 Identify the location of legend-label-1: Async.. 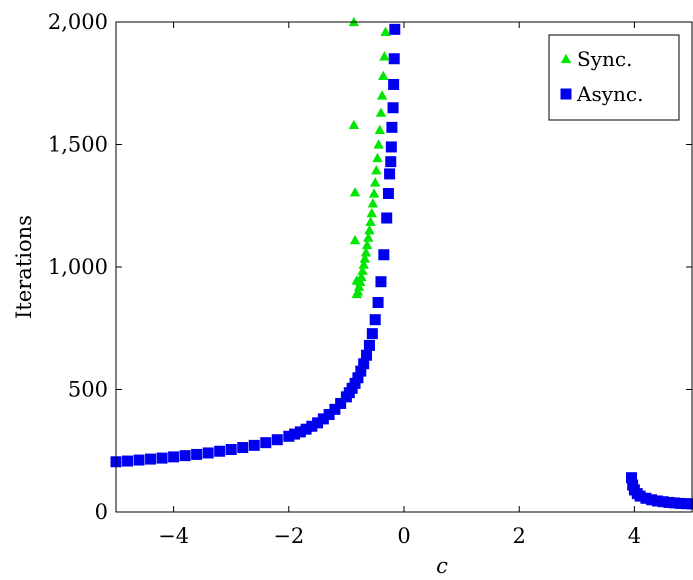
(609, 94).